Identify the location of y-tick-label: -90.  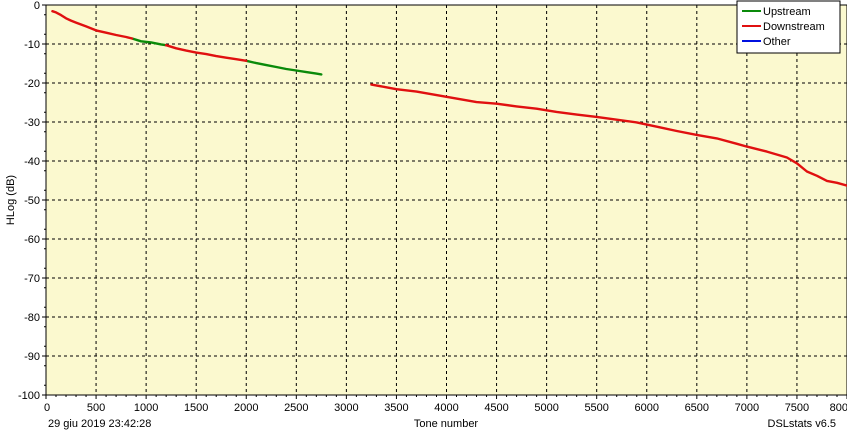
(32, 357).